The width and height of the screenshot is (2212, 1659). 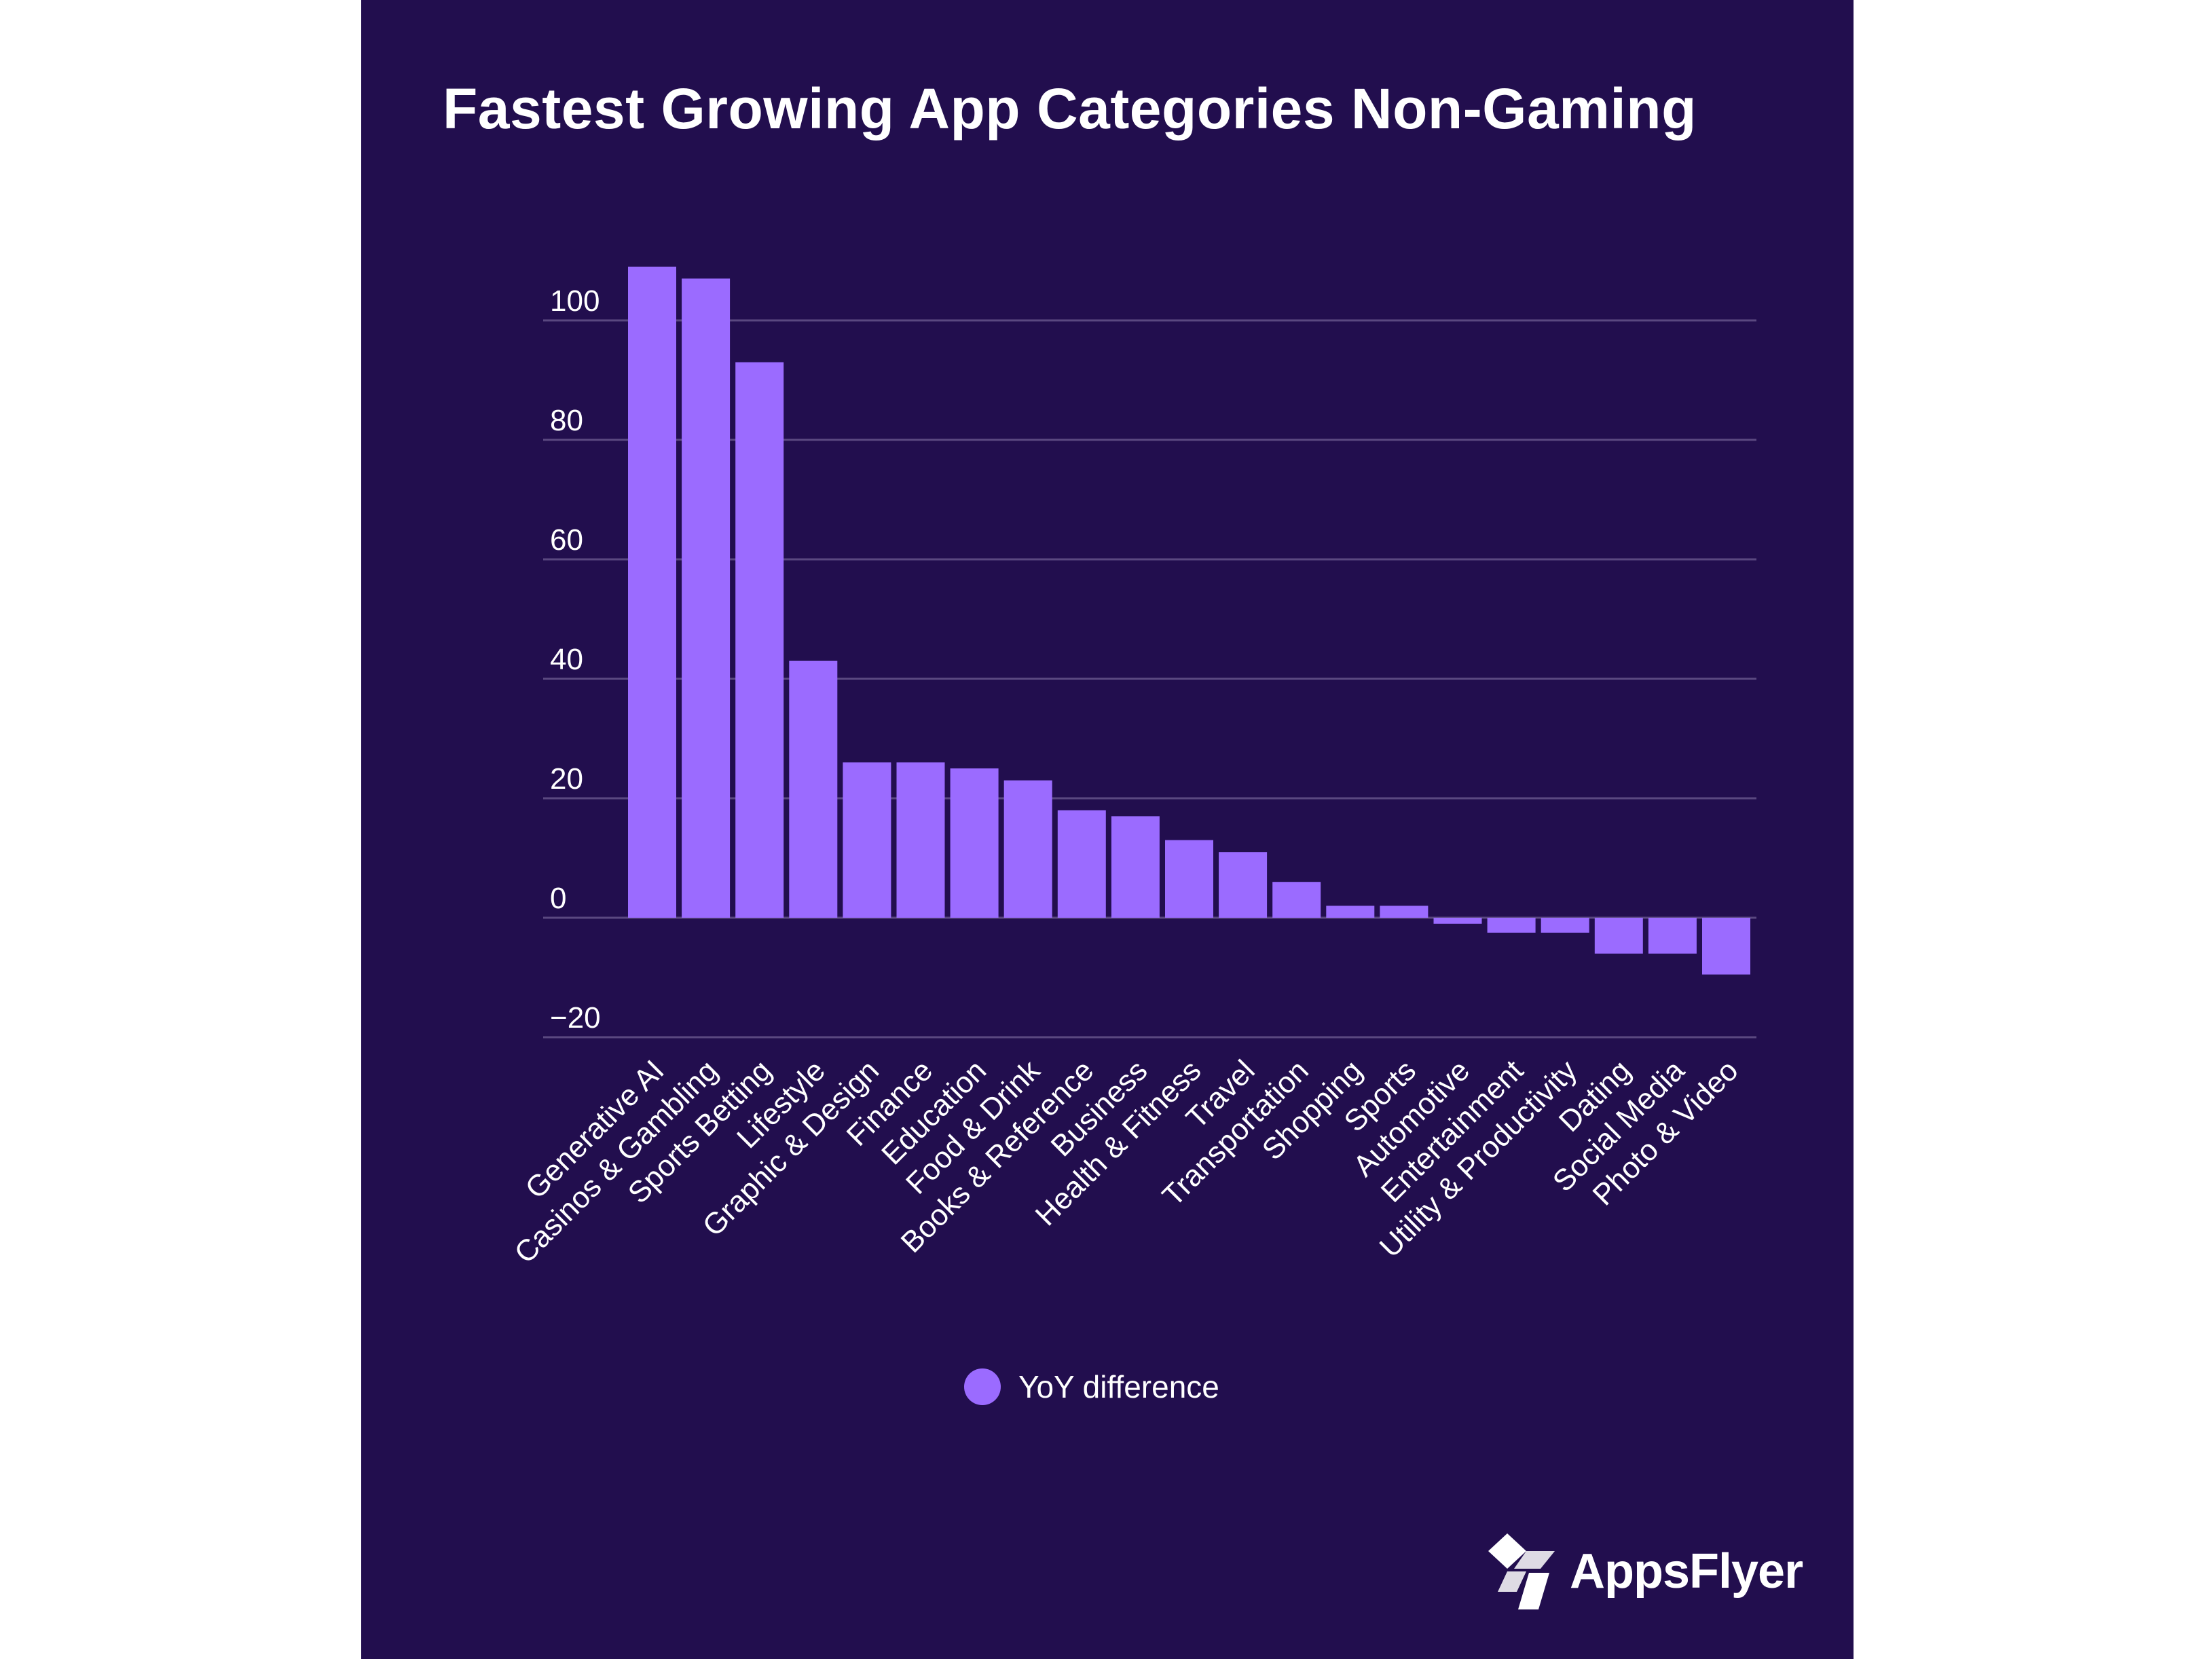 I want to click on bar-books-reference, so click(x=1082, y=864).